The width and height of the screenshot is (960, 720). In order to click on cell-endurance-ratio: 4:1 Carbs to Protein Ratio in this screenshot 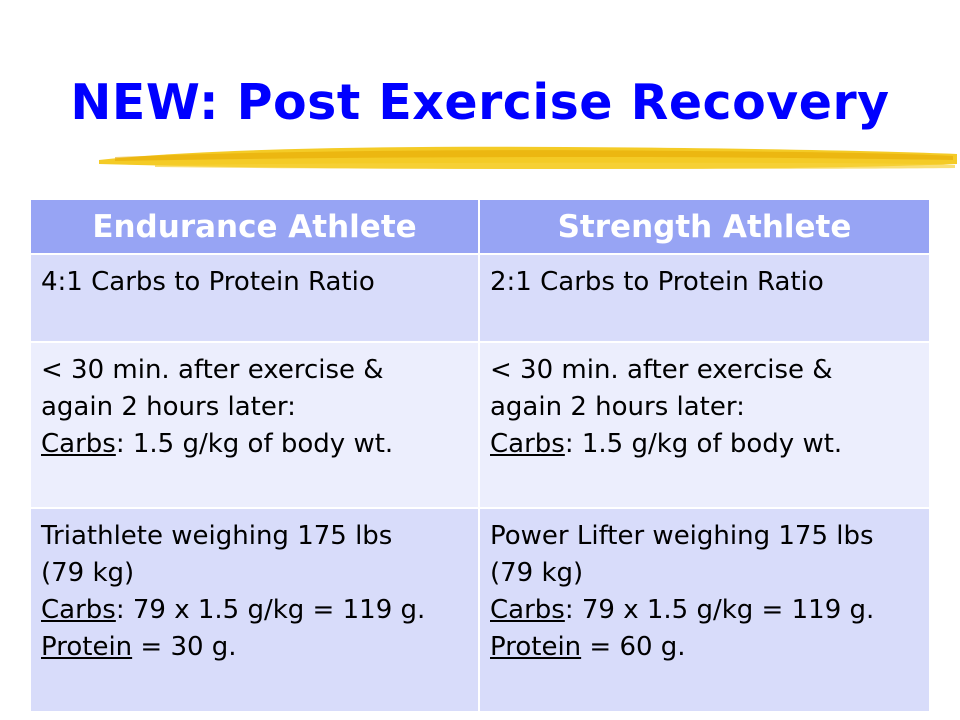, I will do `click(255, 298)`.